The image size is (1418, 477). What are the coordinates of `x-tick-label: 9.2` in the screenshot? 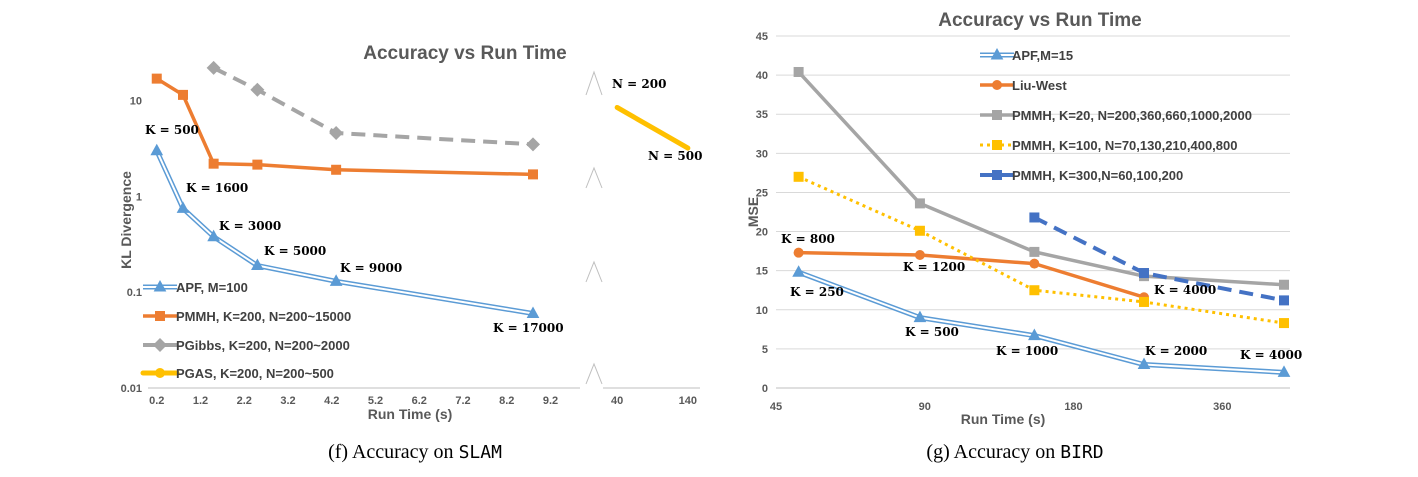 It's located at (550, 401).